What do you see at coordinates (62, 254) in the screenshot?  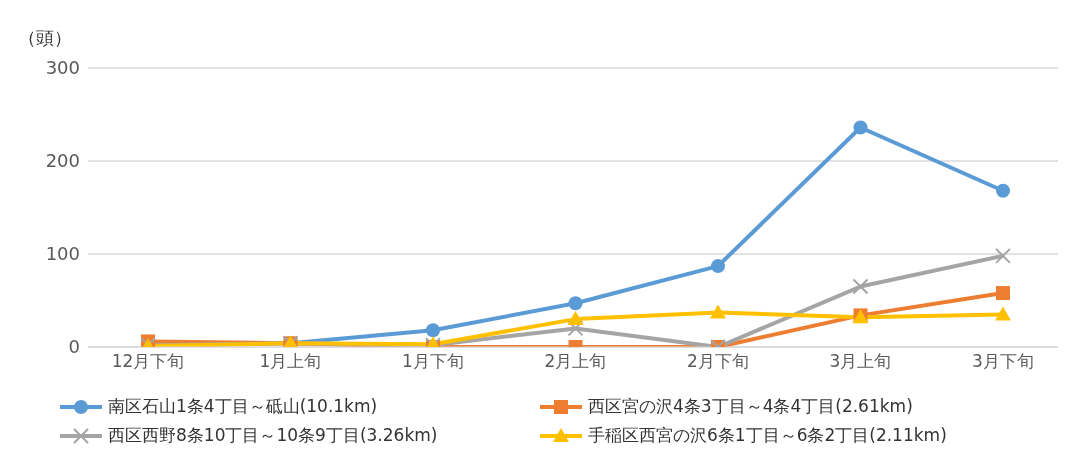 I see `y-tick-label: 100` at bounding box center [62, 254].